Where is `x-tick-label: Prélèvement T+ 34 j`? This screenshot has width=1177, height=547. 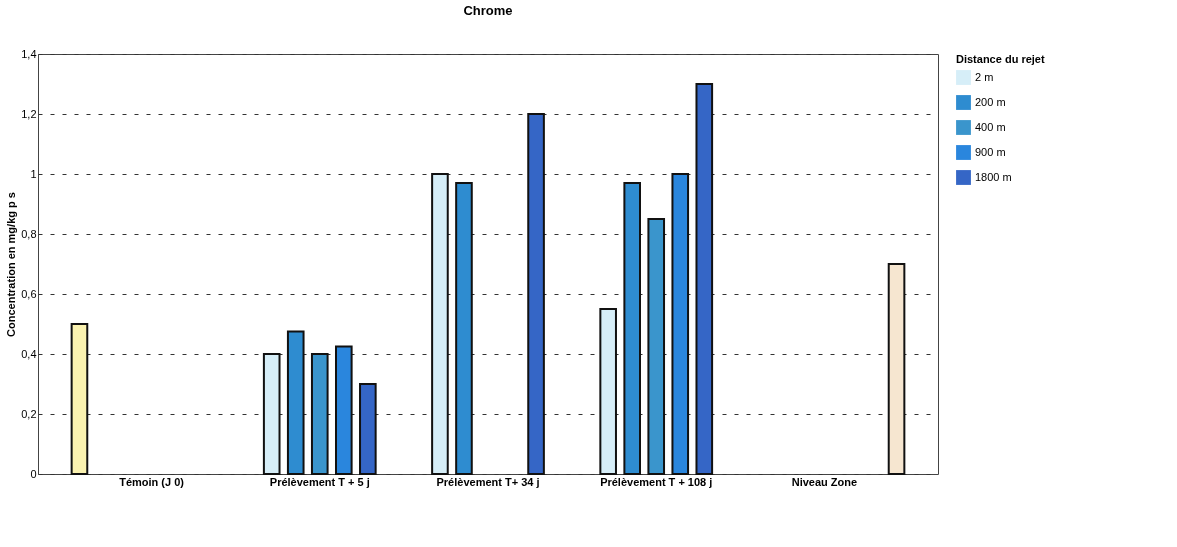 x-tick-label: Prélèvement T+ 34 j is located at coordinates (488, 481).